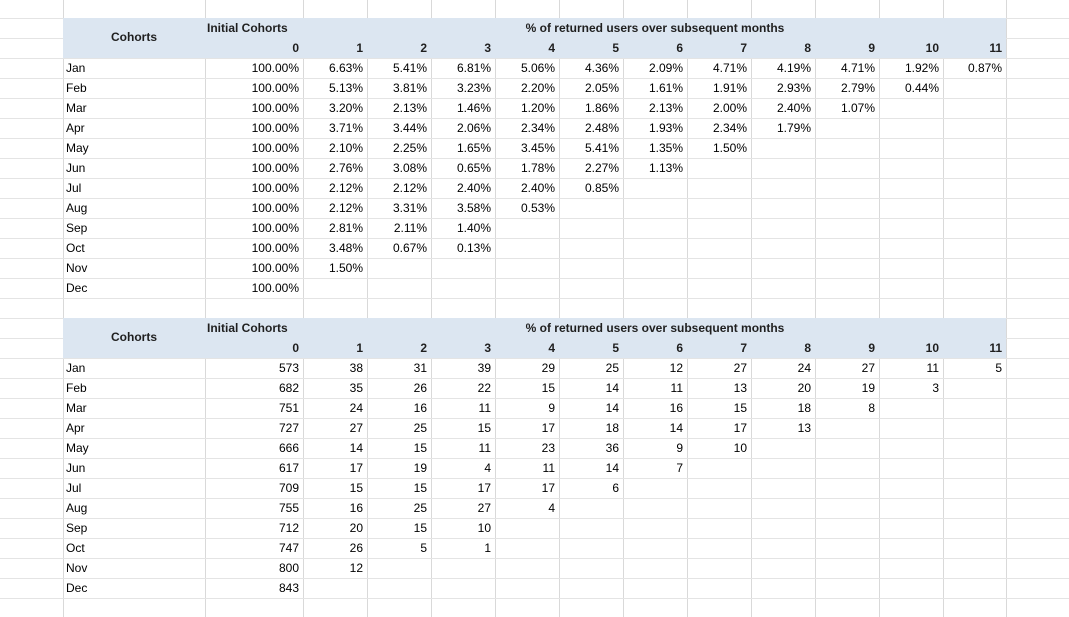 The image size is (1069, 617). I want to click on column-header-month-9: 9, so click(871, 348).